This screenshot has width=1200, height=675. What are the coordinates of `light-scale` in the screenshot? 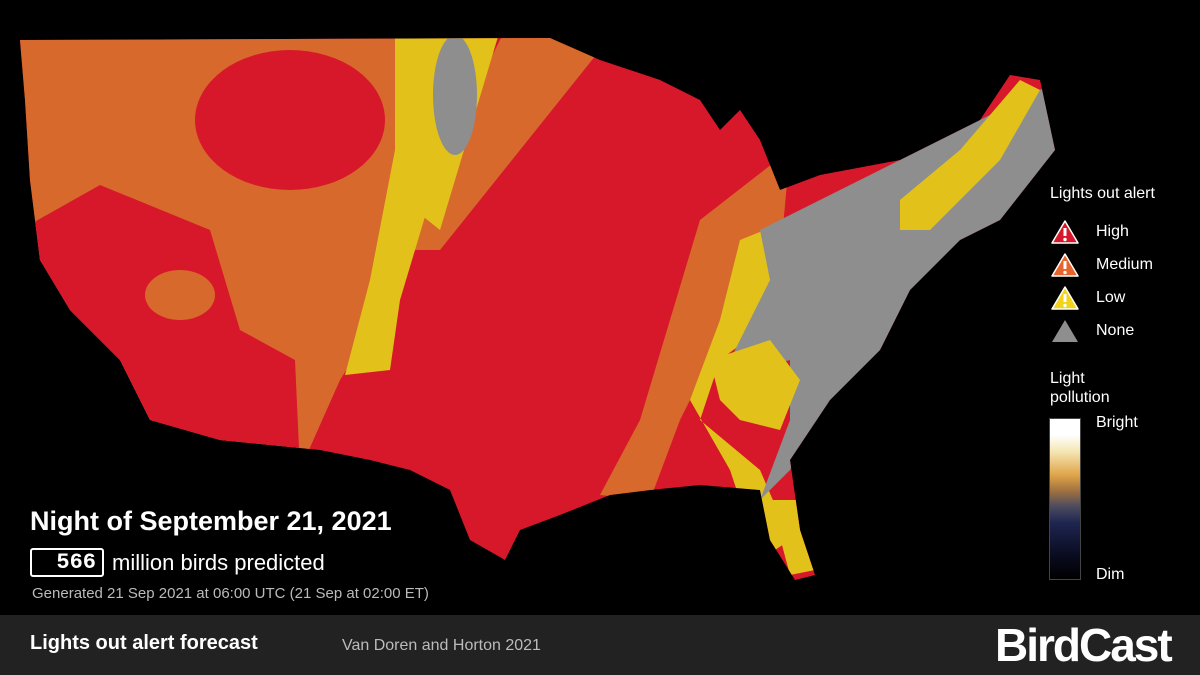 It's located at (1065, 499).